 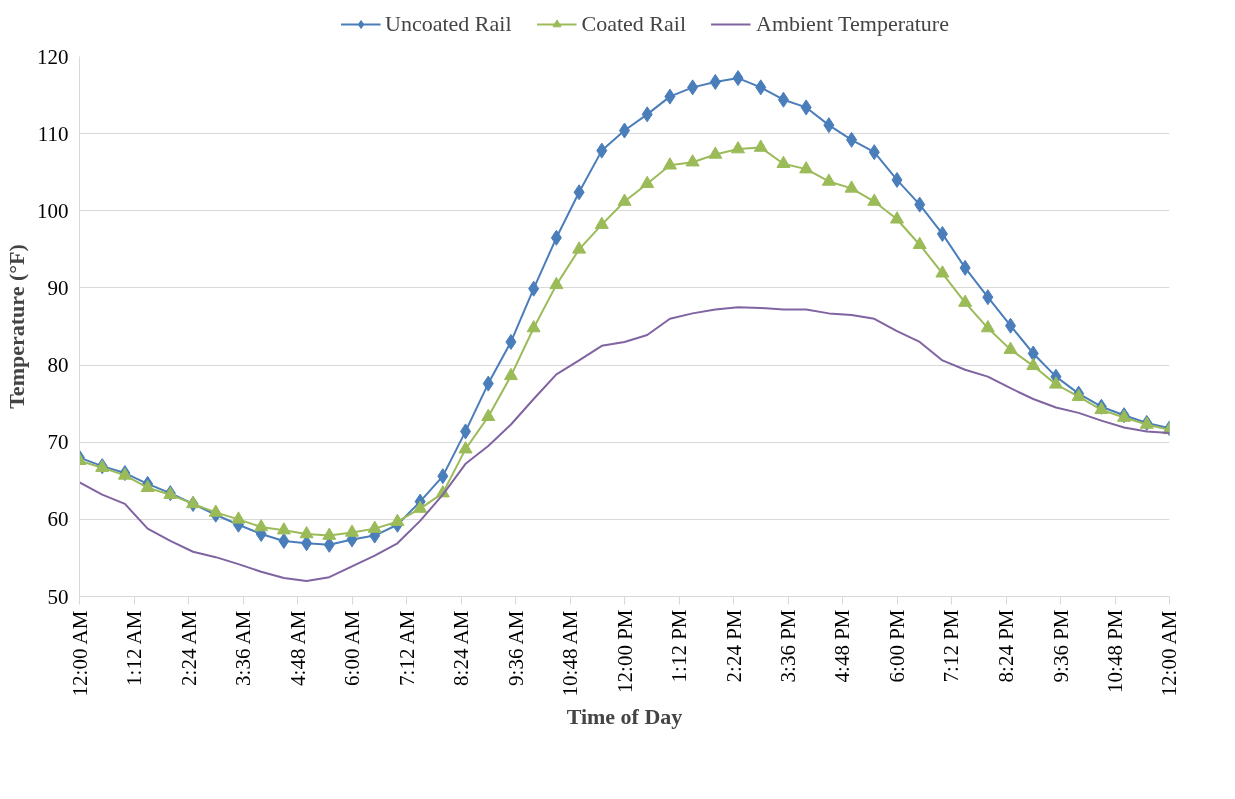 I want to click on x-tick-label: 1:12 PM, so click(x=679, y=646).